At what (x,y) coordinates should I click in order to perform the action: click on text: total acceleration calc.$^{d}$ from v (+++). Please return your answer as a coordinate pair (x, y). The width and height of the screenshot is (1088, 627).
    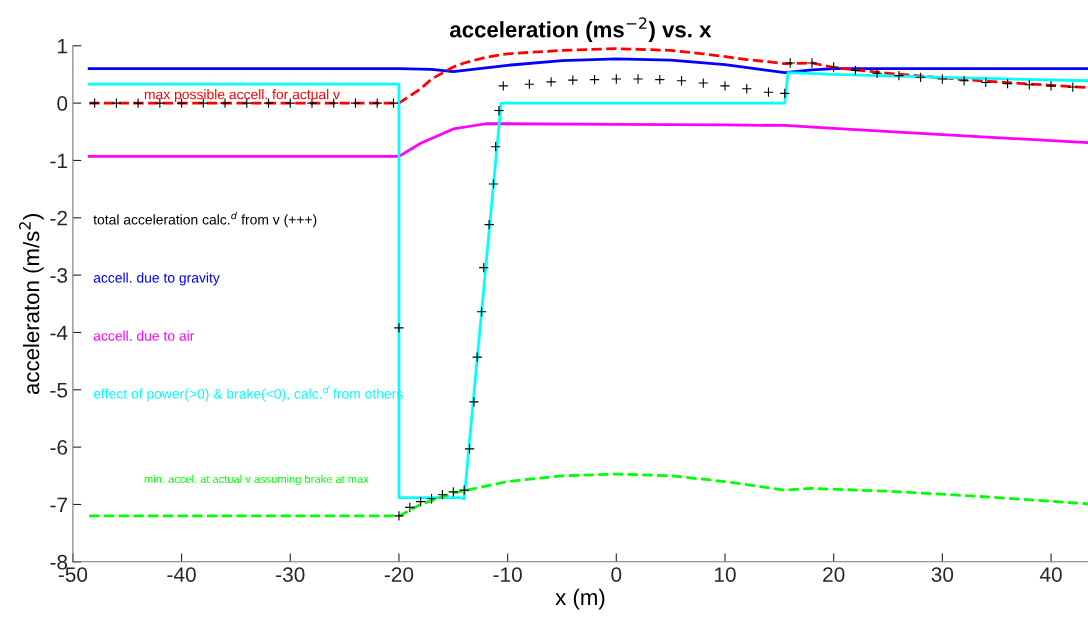
    Looking at the image, I should click on (205, 219).